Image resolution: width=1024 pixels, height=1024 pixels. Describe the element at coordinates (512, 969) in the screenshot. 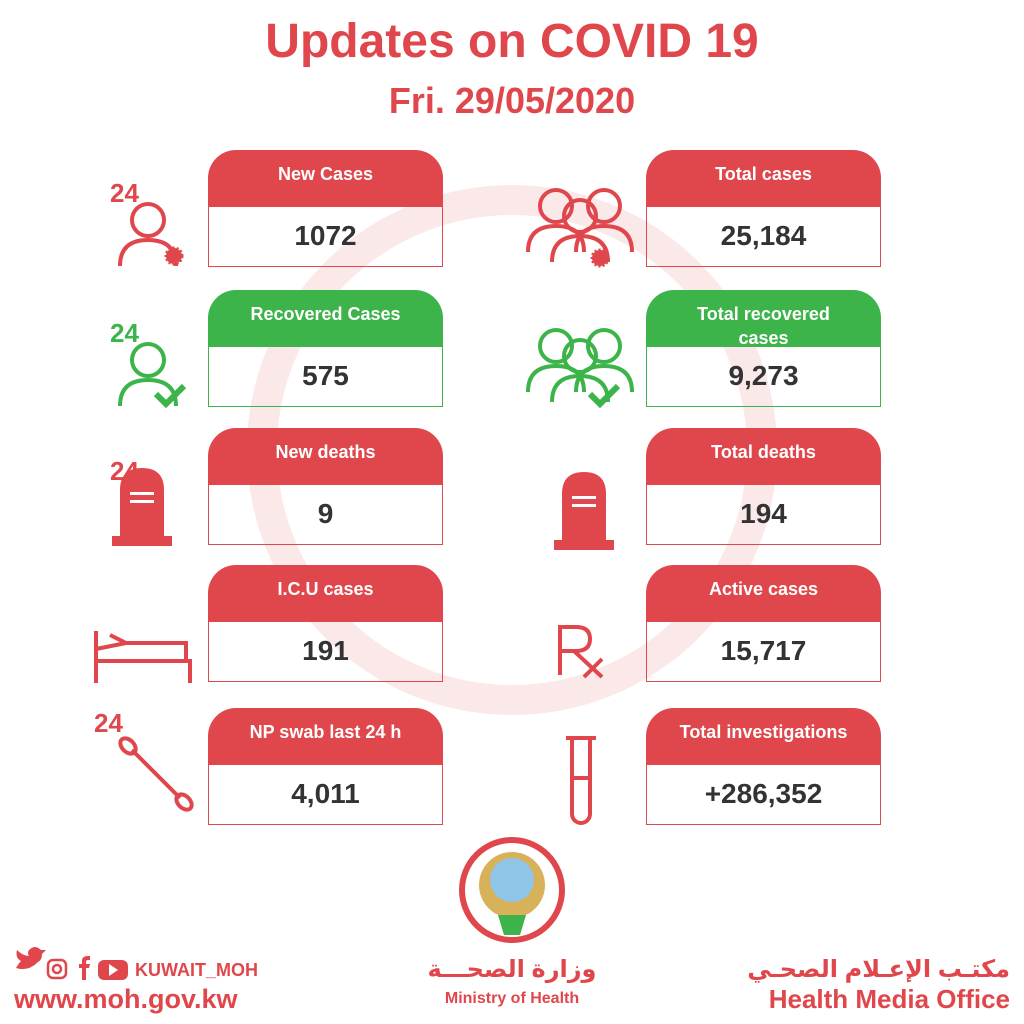

I see `ministry-arabic: وزارة الصحـــة` at that location.